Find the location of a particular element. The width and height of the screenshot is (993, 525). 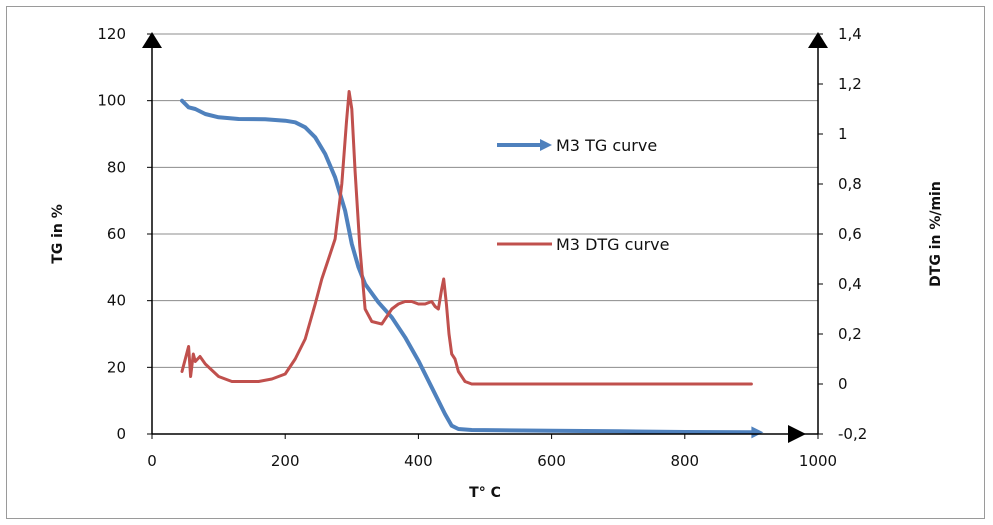

y-tick-label-5: 100 is located at coordinates (111, 101).